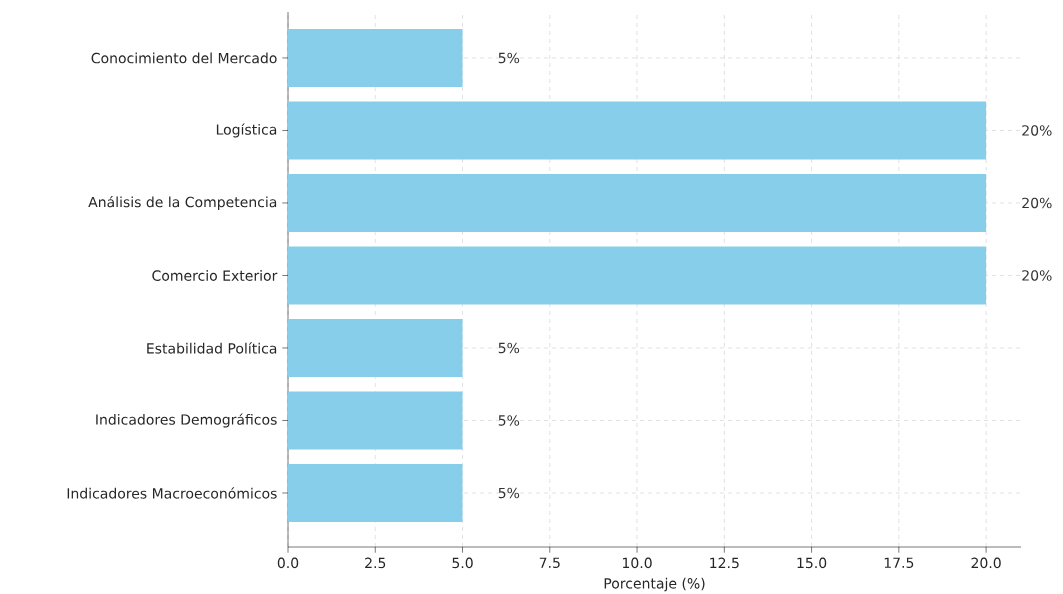 The width and height of the screenshot is (1063, 594). Describe the element at coordinates (215, 275) in the screenshot. I see `y-tick-label: Comercio Exterior` at that location.